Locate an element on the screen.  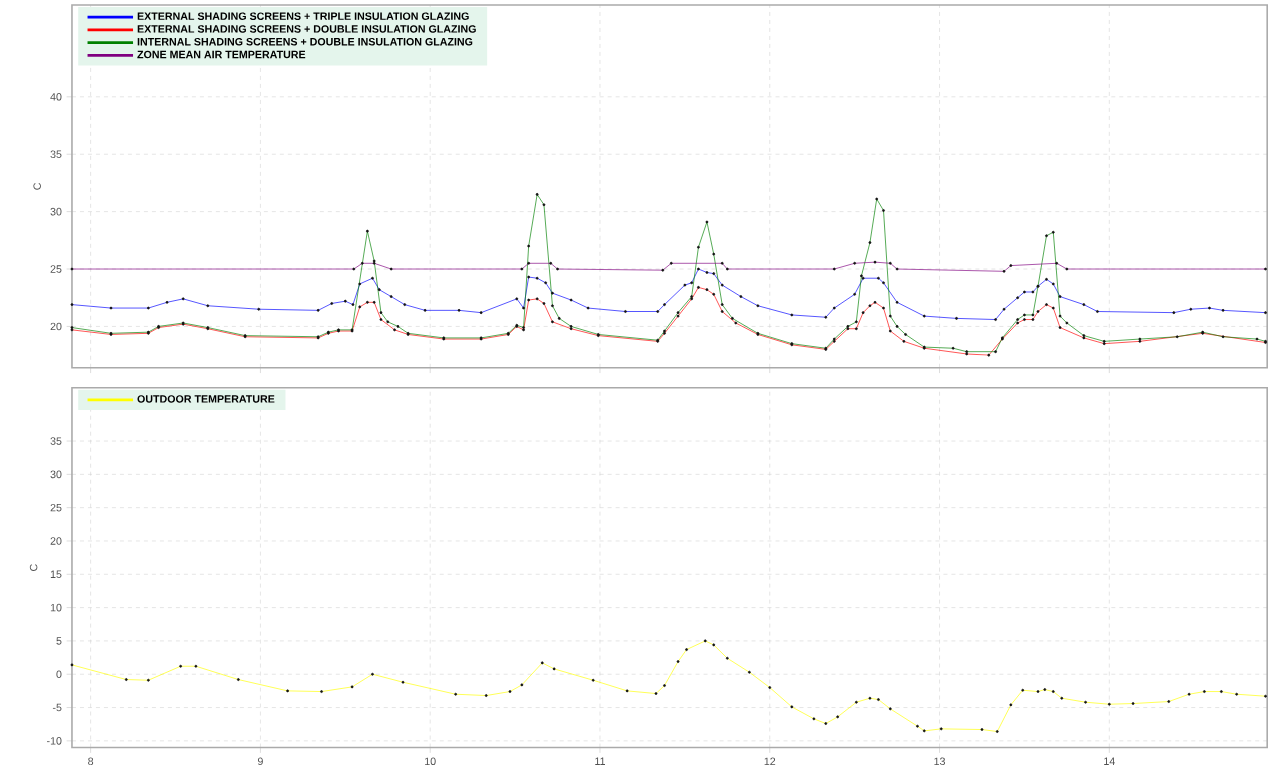
x-tick-label: 10 is located at coordinates (430, 761).